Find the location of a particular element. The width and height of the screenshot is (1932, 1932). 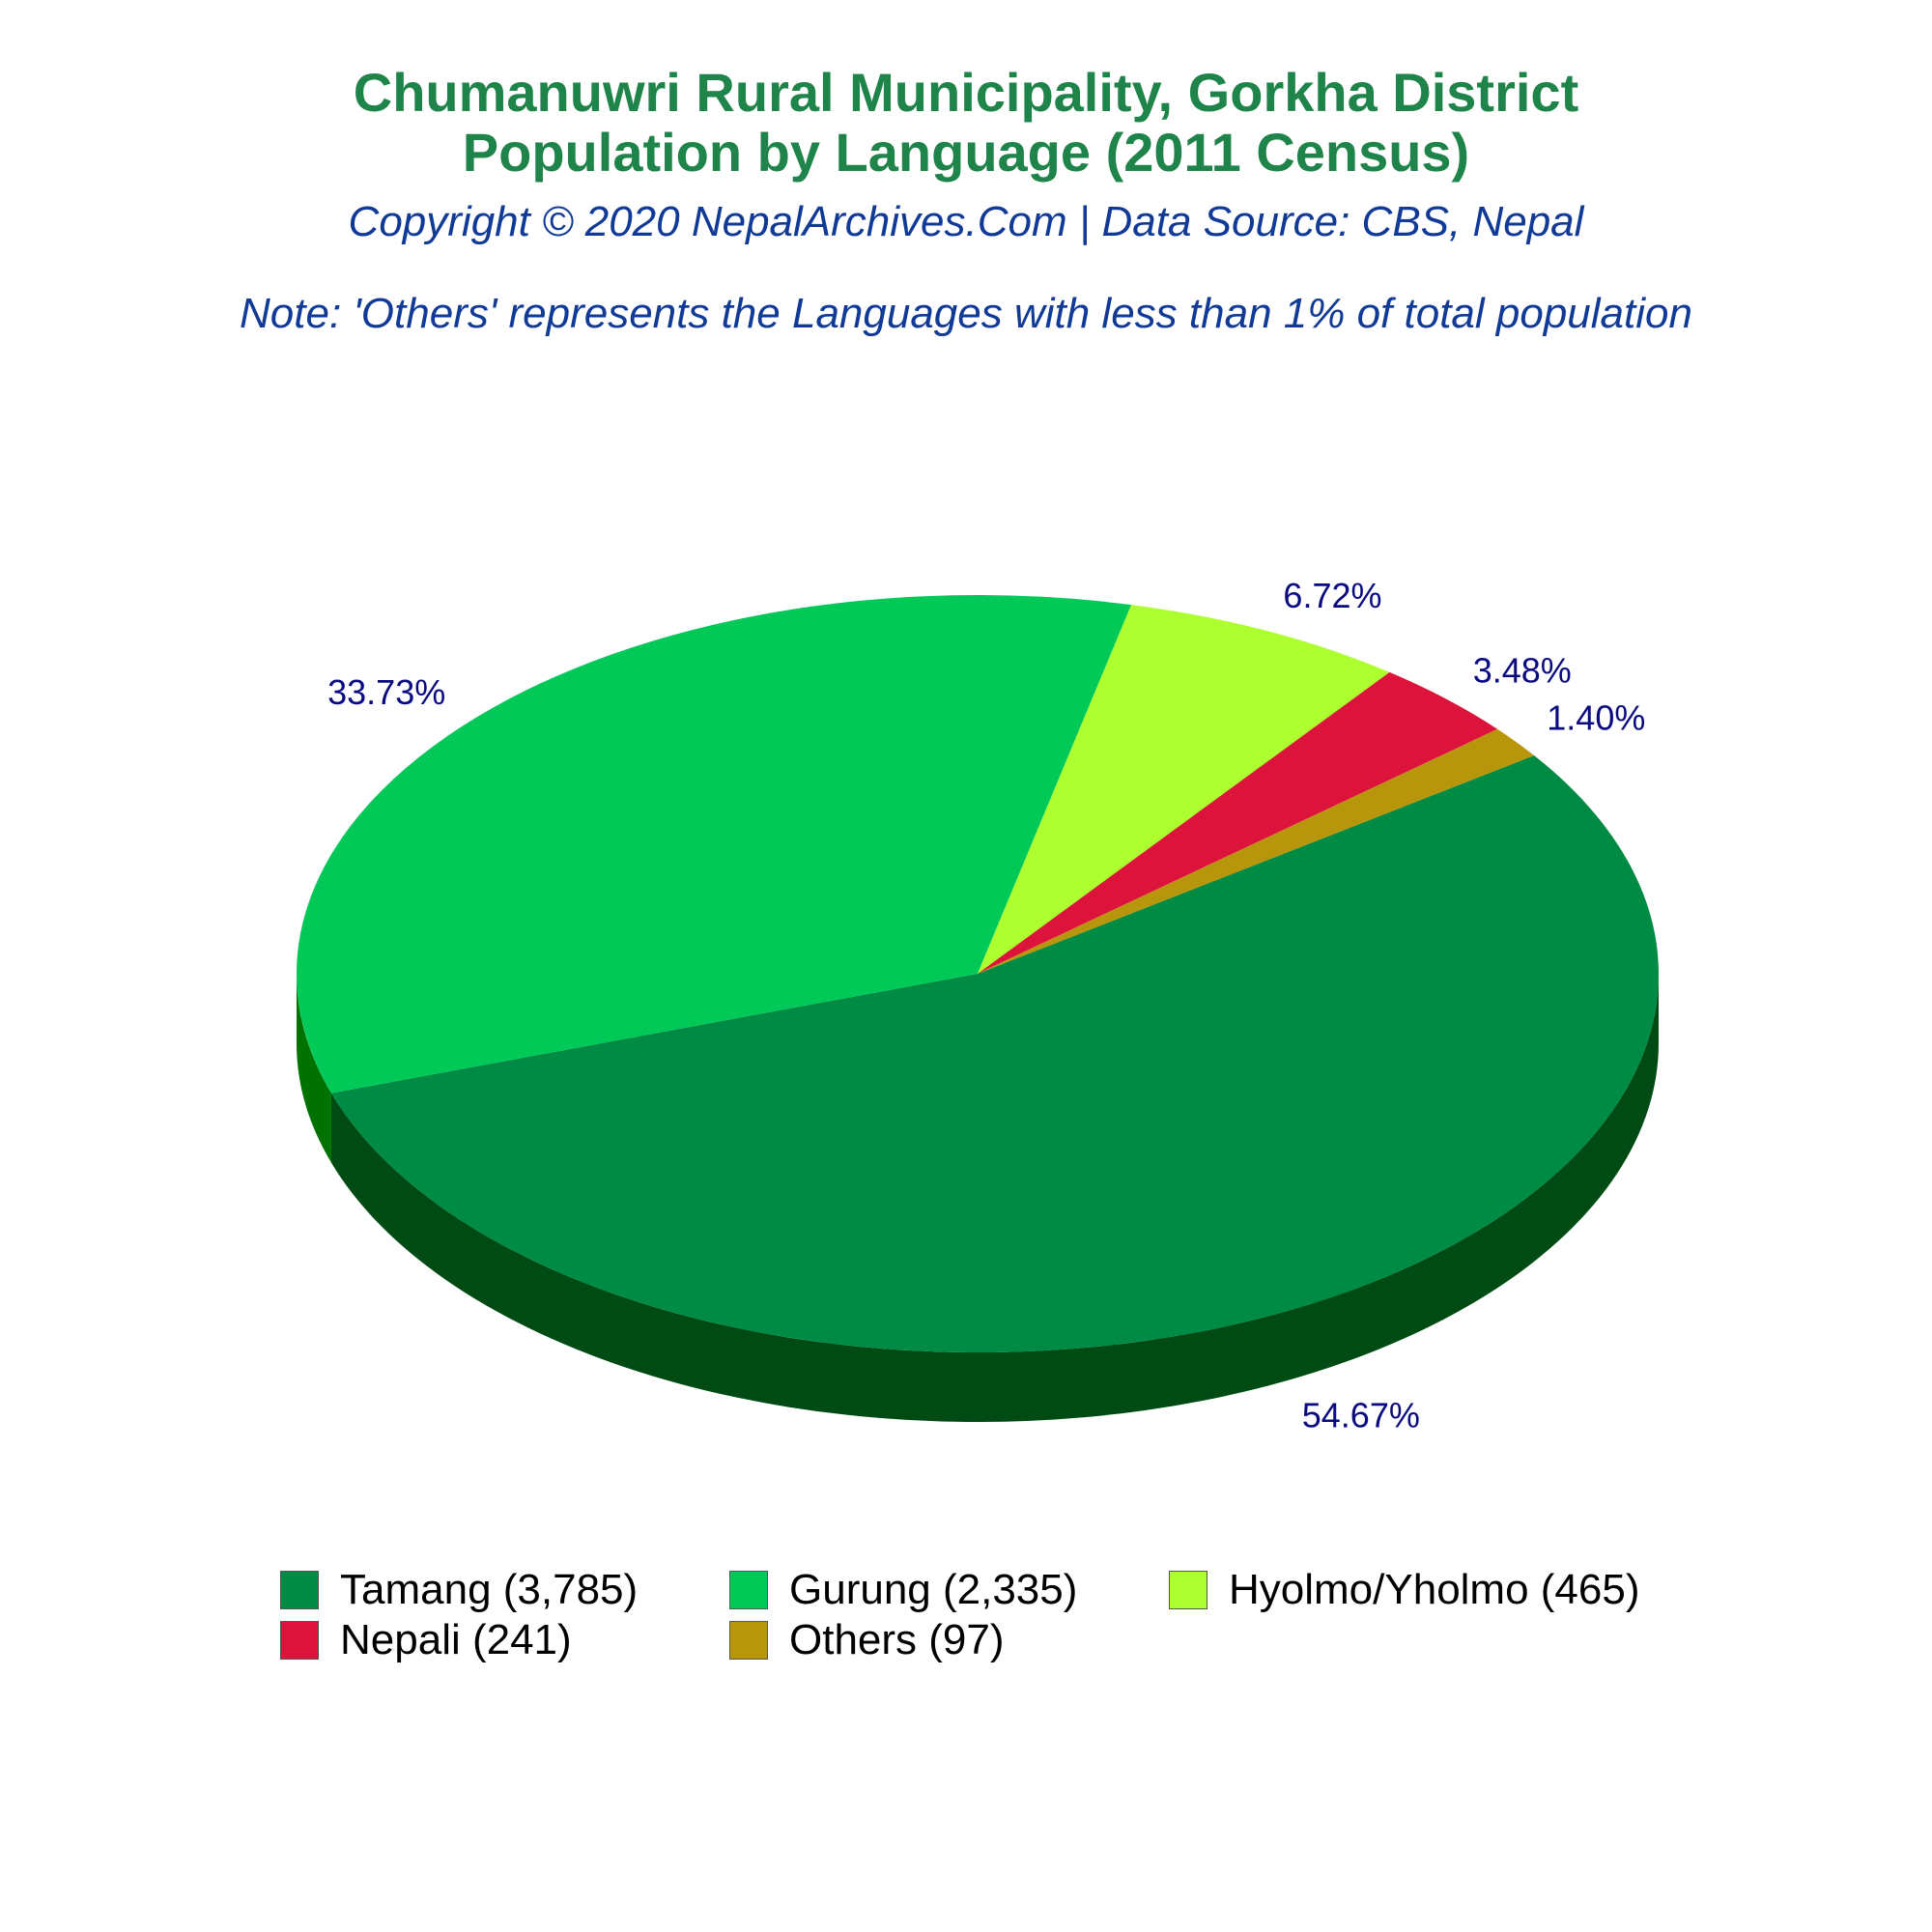

pie-side-gurung is located at coordinates (314, 1068).